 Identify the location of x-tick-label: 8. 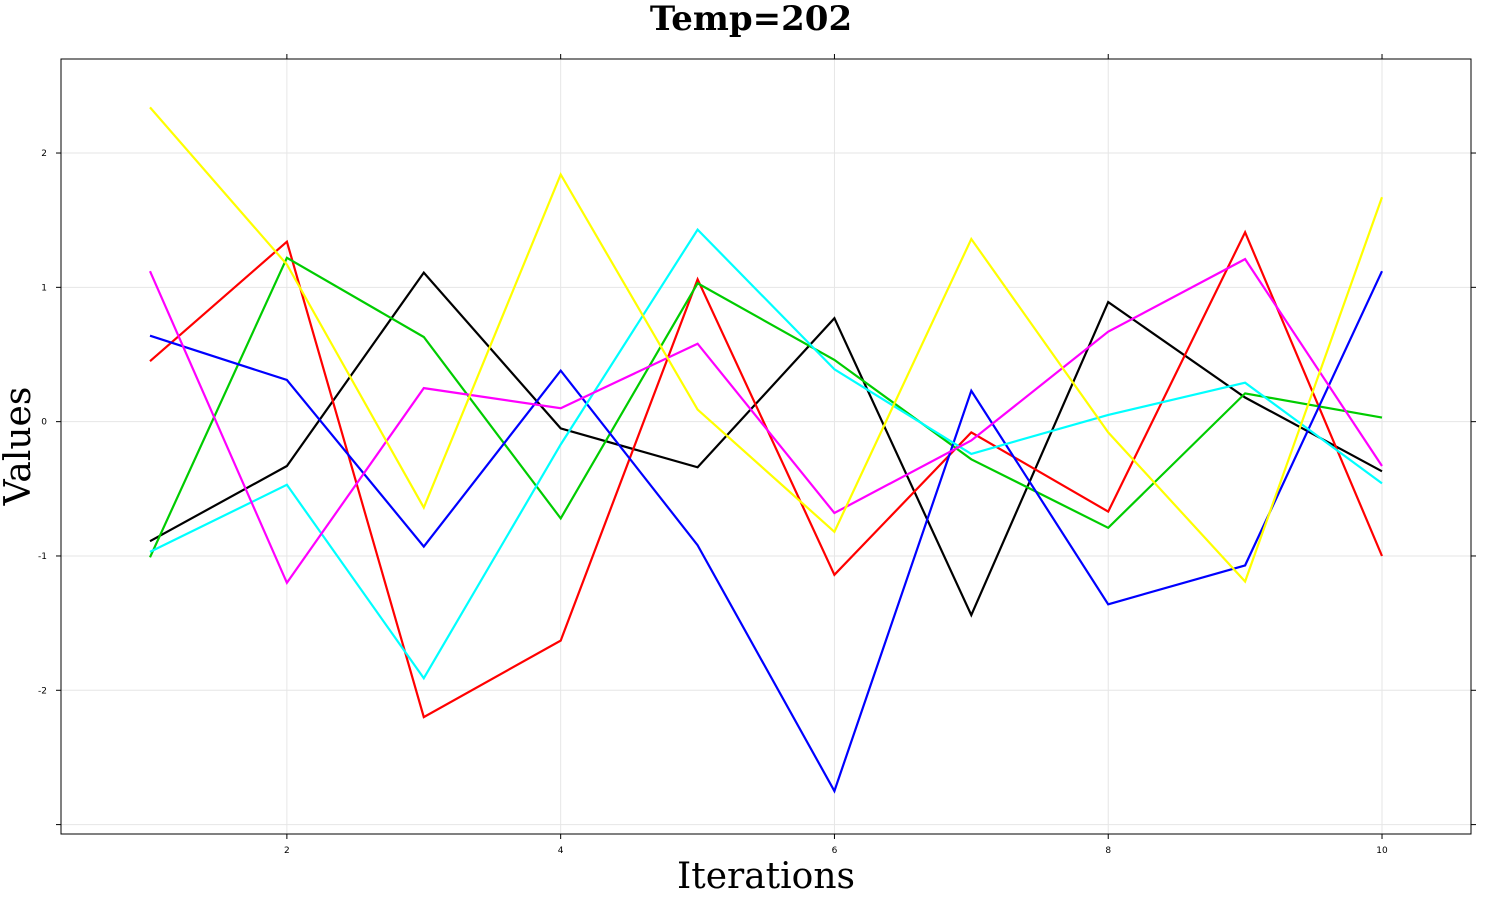
(1108, 851).